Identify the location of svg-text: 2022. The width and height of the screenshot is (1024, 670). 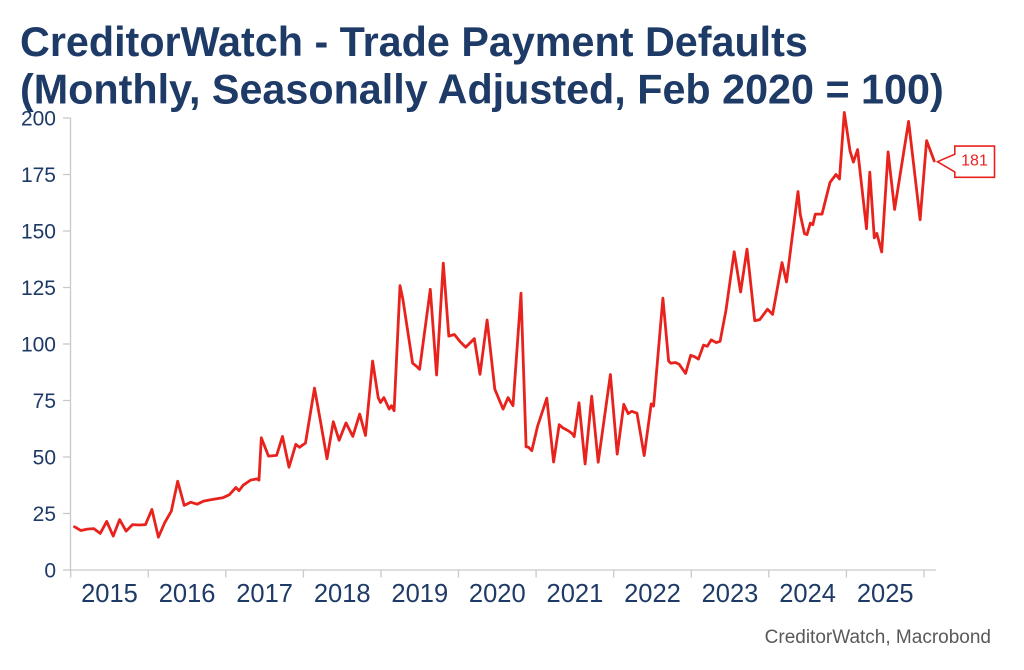
(652, 594).